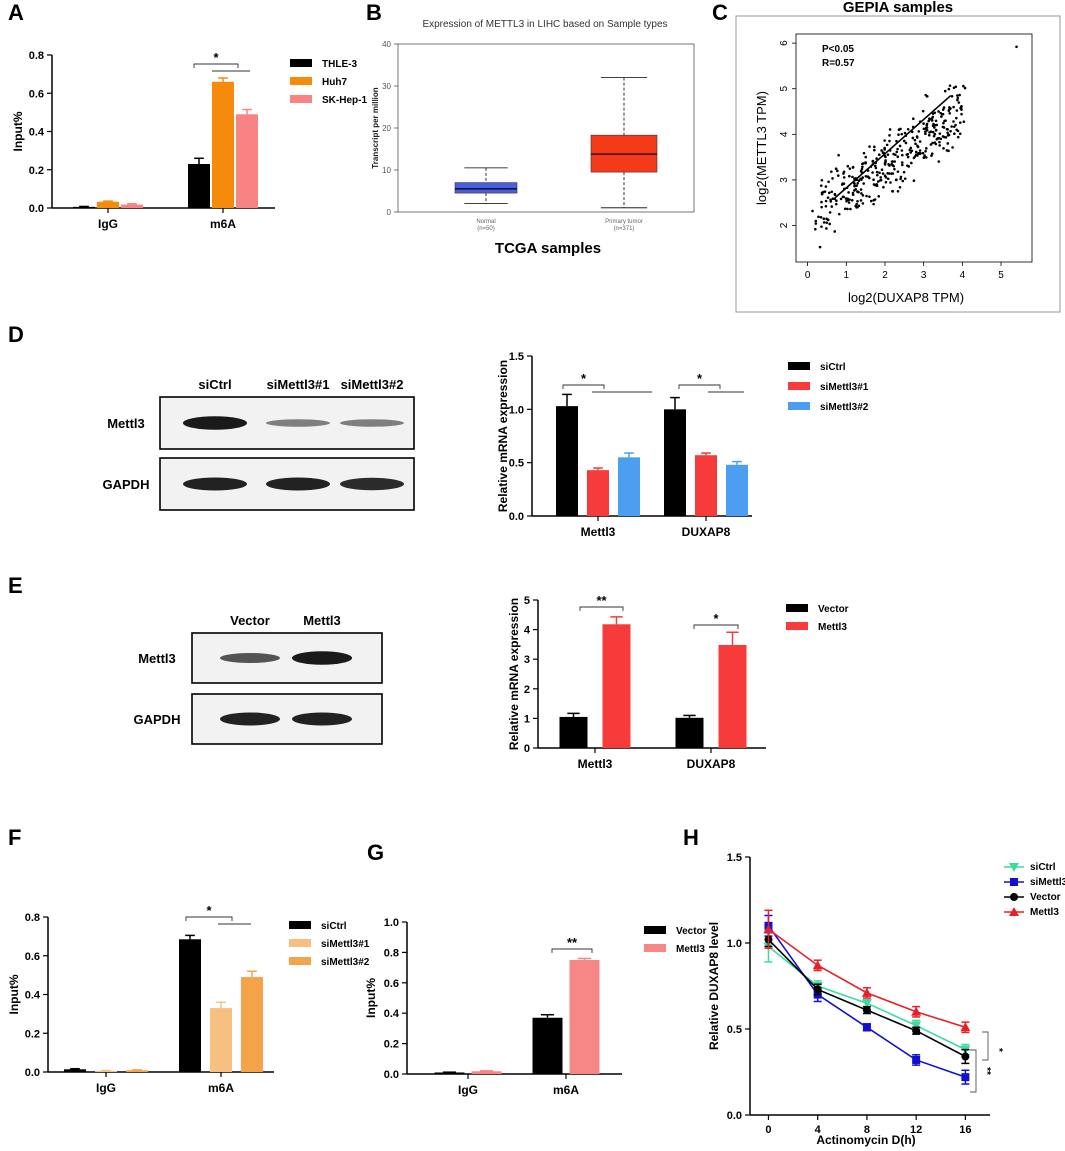 The height and width of the screenshot is (1151, 1065). Describe the element at coordinates (844, 387) in the screenshot. I see `legend-label-siMettl3#1: siMettl3#1` at that location.